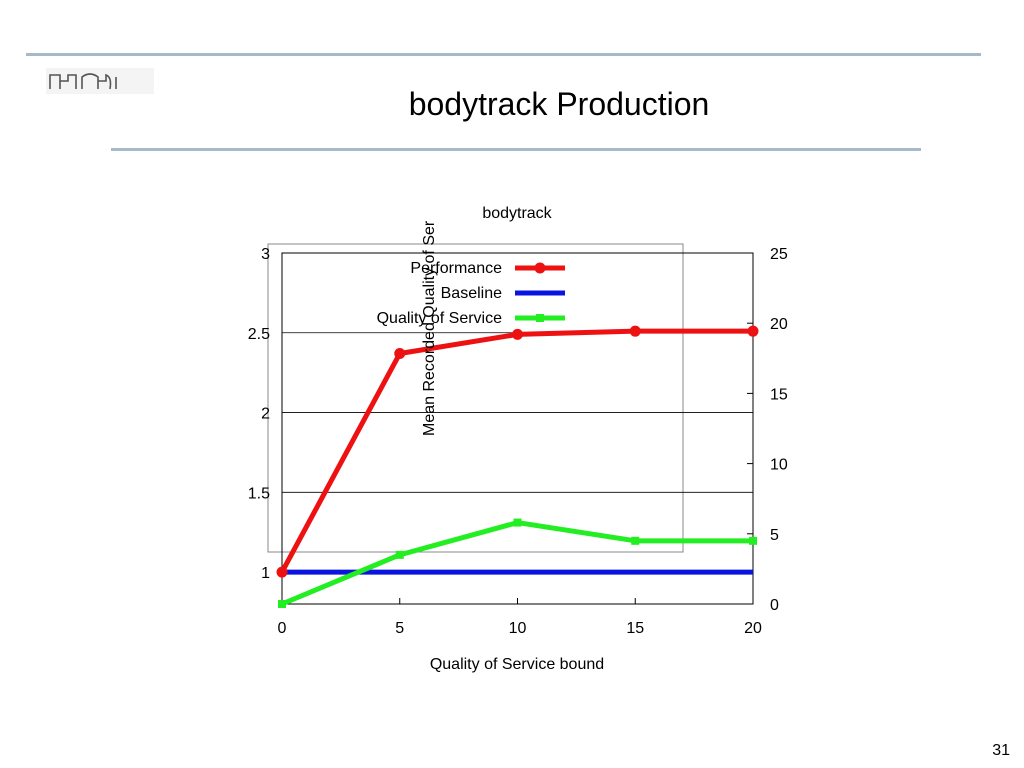  I want to click on legend: Performance Baseline Quality of Service, so click(471, 293).